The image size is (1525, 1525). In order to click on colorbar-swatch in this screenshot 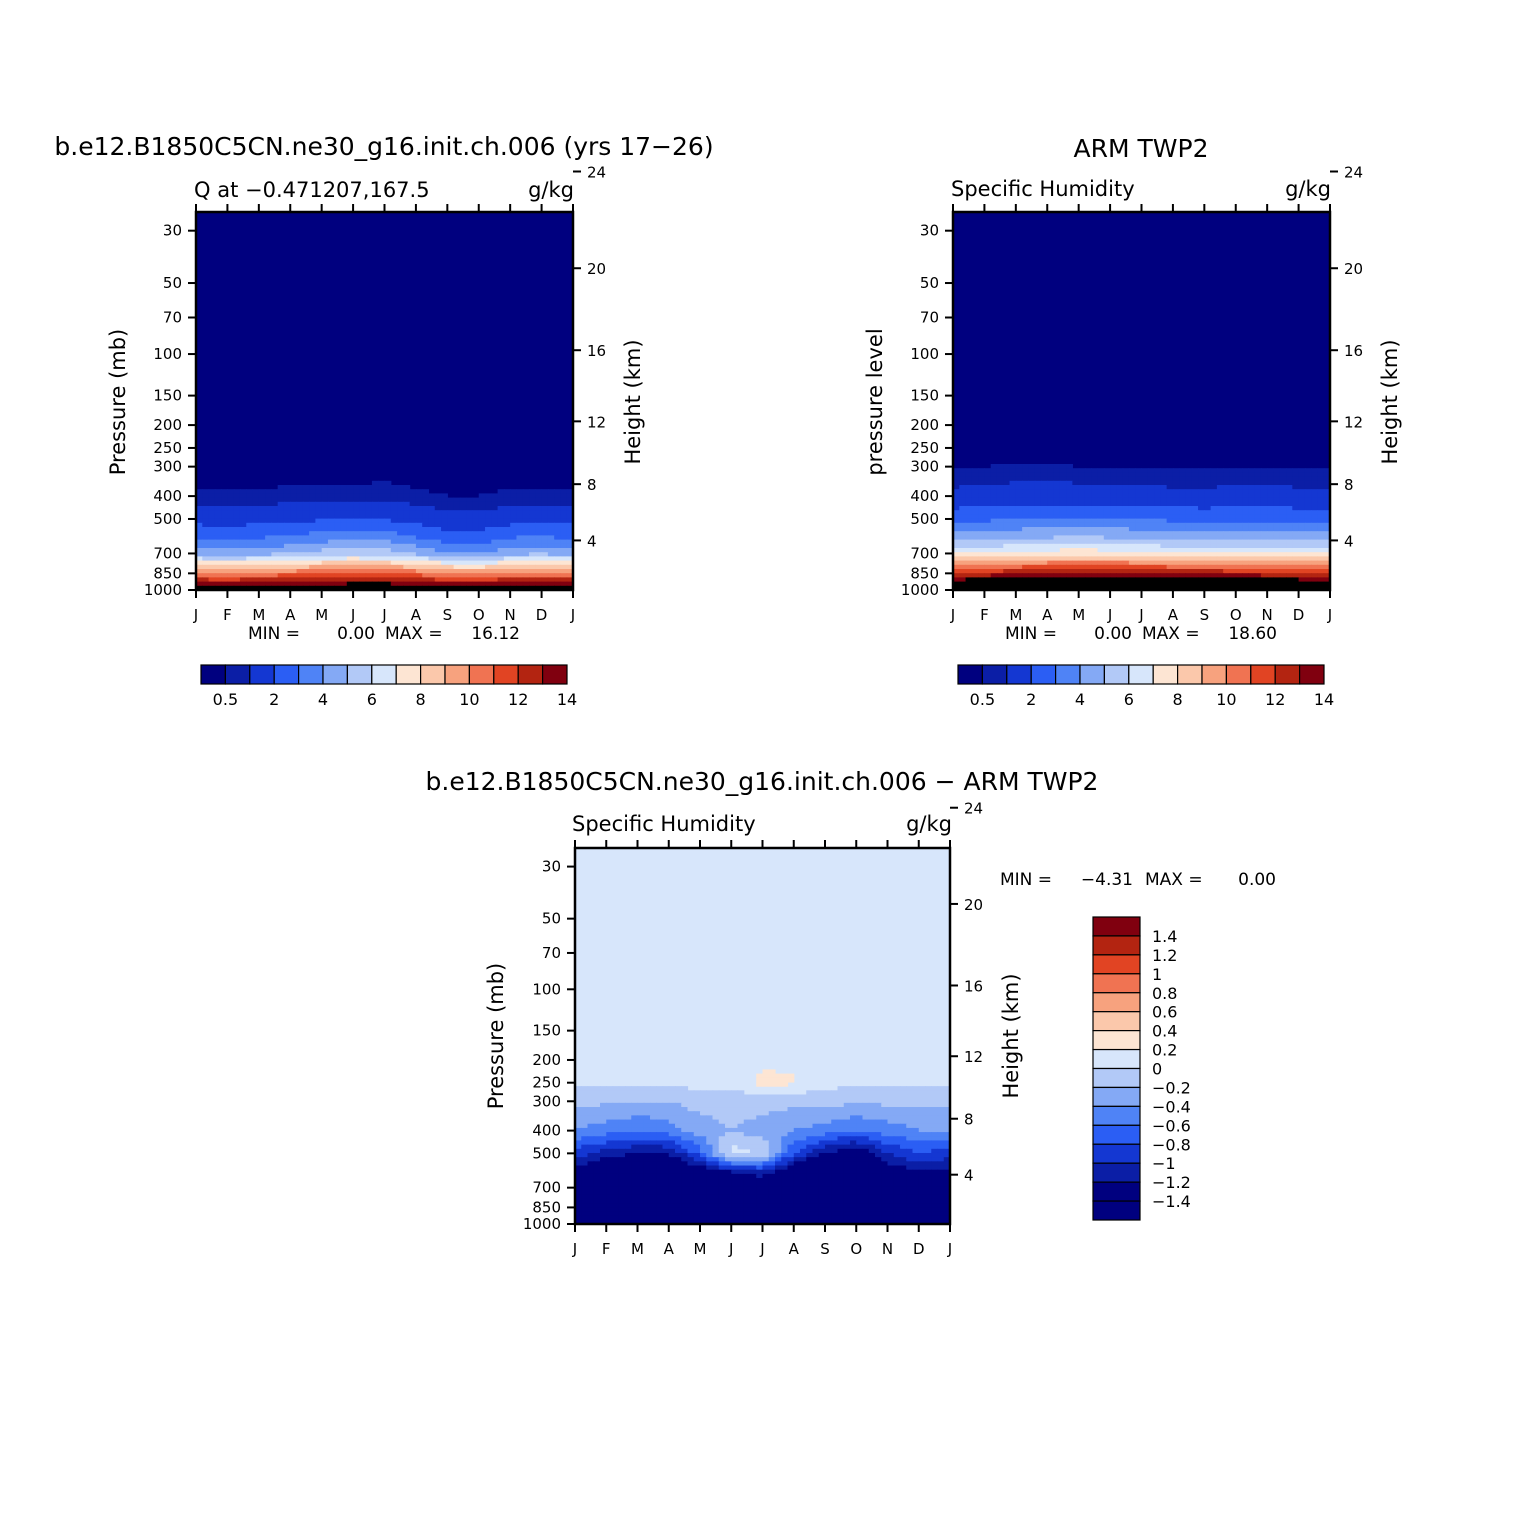, I will do `click(506, 674)`.